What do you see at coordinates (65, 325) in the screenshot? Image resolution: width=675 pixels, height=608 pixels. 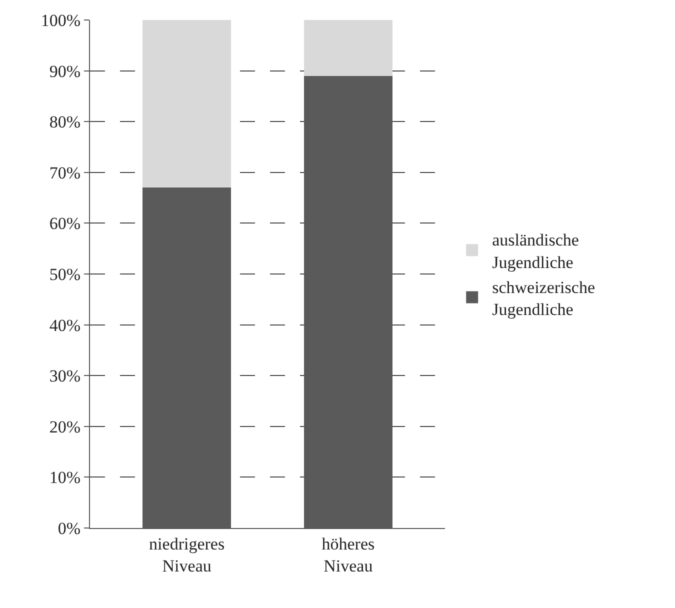 I see `y-tick-label: 40%` at bounding box center [65, 325].